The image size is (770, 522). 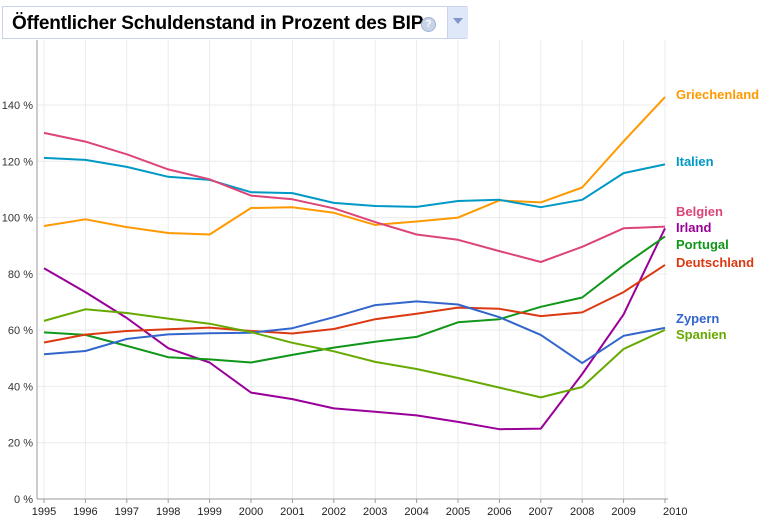 I want to click on series-label-griechenland: Griechenland, so click(x=717, y=94).